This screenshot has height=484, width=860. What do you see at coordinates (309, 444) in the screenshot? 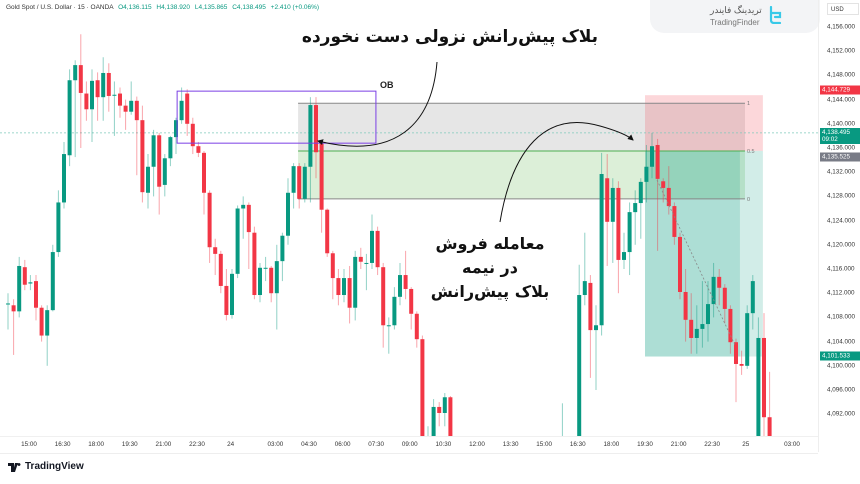
I see `time-tick: 04:30` at bounding box center [309, 444].